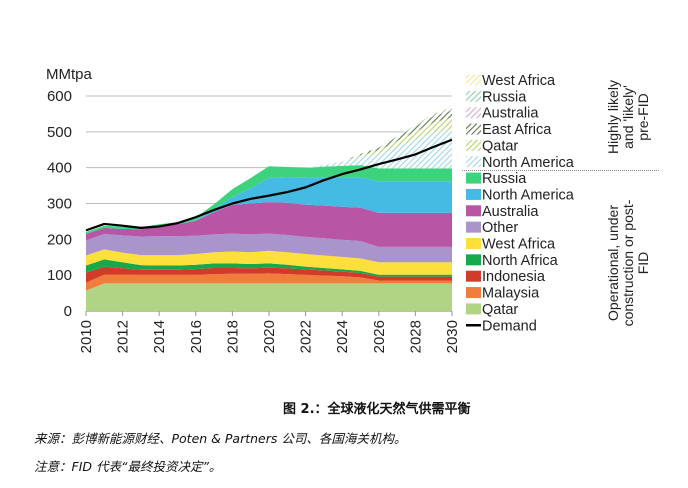 The height and width of the screenshot is (488, 688). Describe the element at coordinates (377, 409) in the screenshot. I see `figure-caption: 图 2.：全球液化天然气供需平衡` at that location.